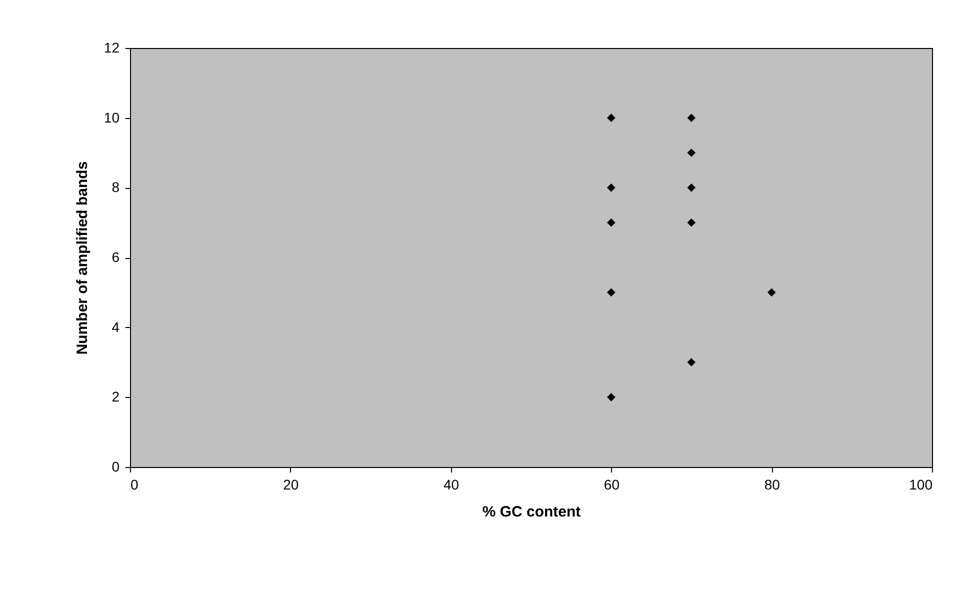 Image resolution: width=967 pixels, height=599 pixels. Describe the element at coordinates (452, 484) in the screenshot. I see `x-tick-label: 40` at that location.